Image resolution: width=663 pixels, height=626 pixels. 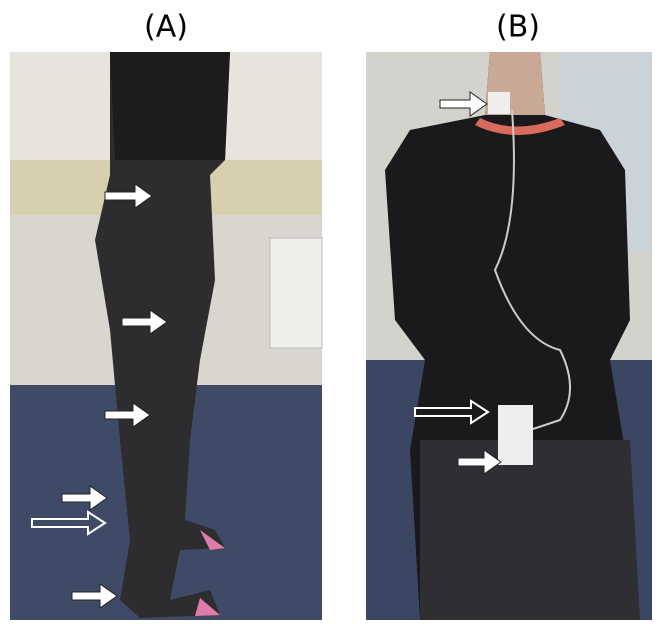 What do you see at coordinates (166, 27) in the screenshot?
I see `panel-label: (A)` at bounding box center [166, 27].